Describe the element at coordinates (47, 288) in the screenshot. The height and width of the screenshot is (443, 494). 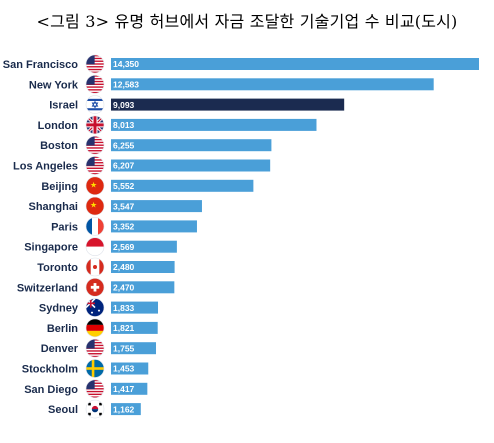
I see `category-label-switzerland: Switzerland` at that location.